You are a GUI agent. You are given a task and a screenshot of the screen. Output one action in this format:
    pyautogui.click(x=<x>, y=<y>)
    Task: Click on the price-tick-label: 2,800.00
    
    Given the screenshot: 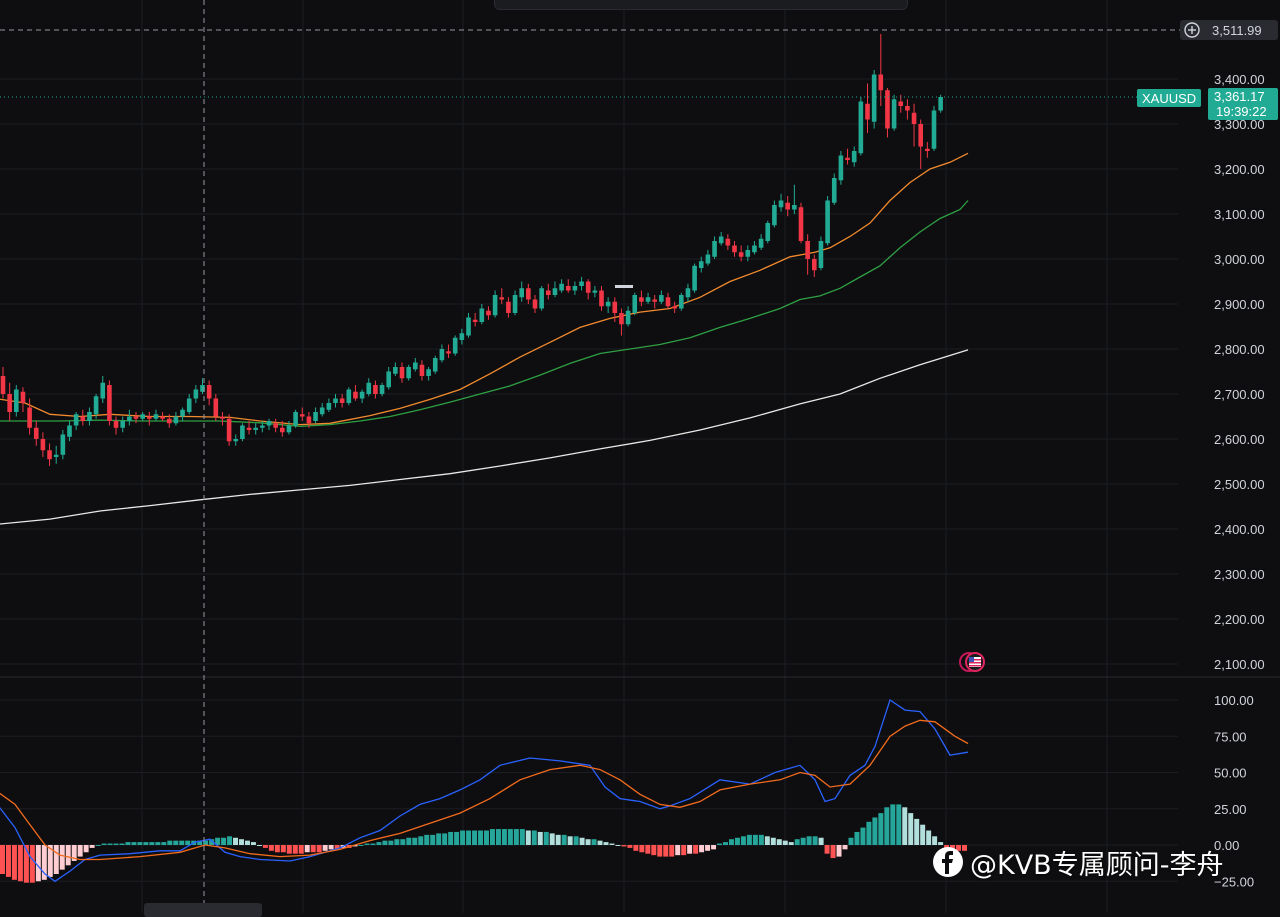 What is the action you would take?
    pyautogui.click(x=1239, y=349)
    